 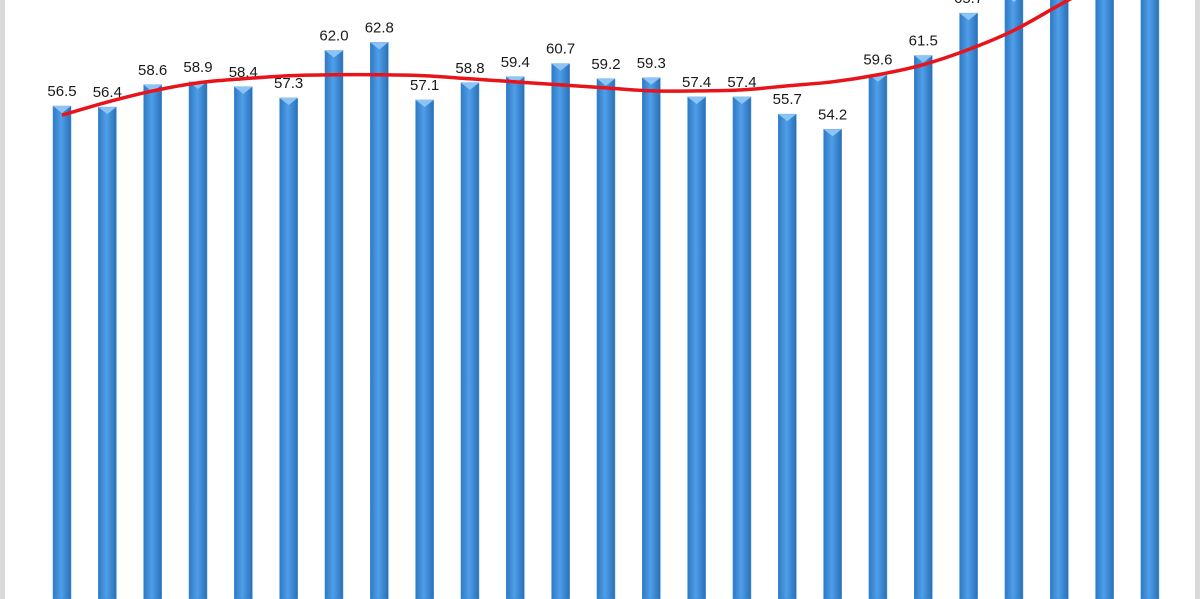 I want to click on data-label: 56.5, so click(x=61, y=91).